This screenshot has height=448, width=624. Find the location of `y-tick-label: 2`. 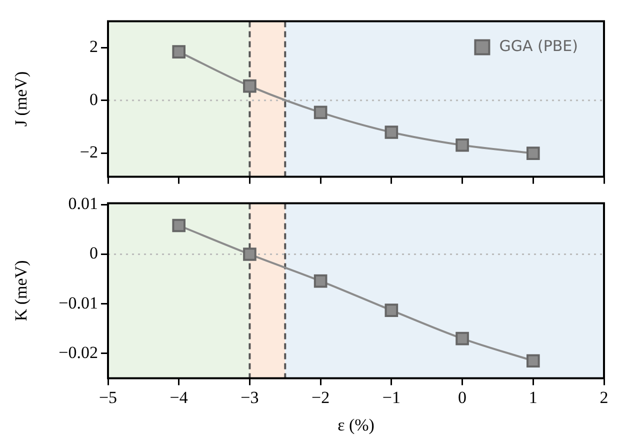

y-tick-label: 2 is located at coordinates (94, 46).